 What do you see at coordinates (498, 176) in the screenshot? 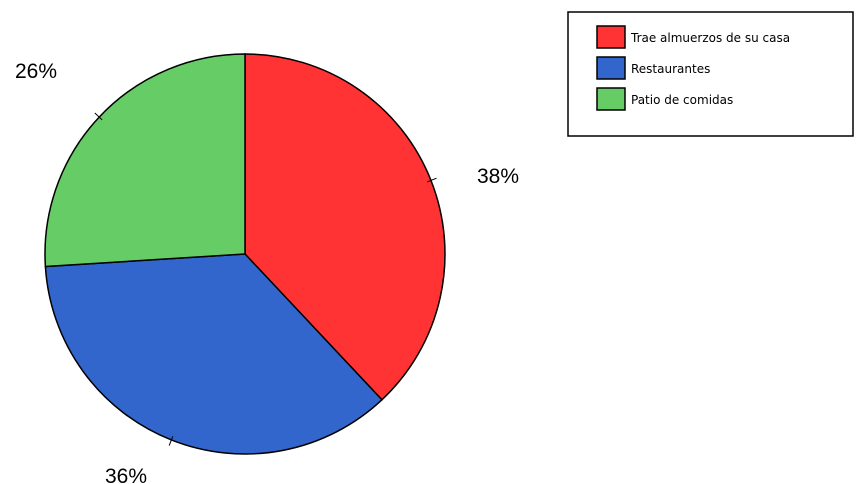
I see `pie-value-label: 38%` at bounding box center [498, 176].